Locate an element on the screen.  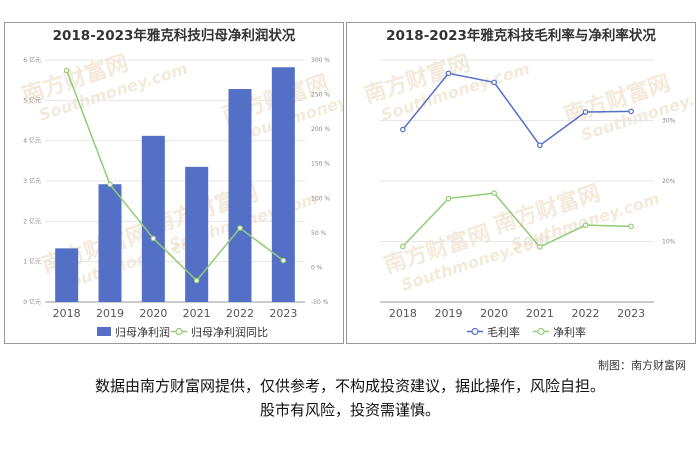
y-right-tick-label: 20% is located at coordinates (669, 181).